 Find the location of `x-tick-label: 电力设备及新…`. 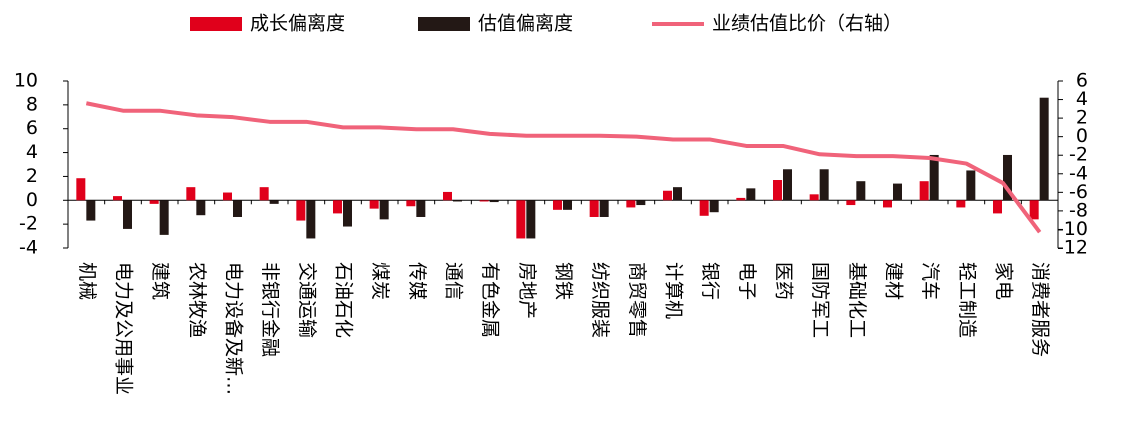

x-tick-label: 电力设备及新… is located at coordinates (234, 328).